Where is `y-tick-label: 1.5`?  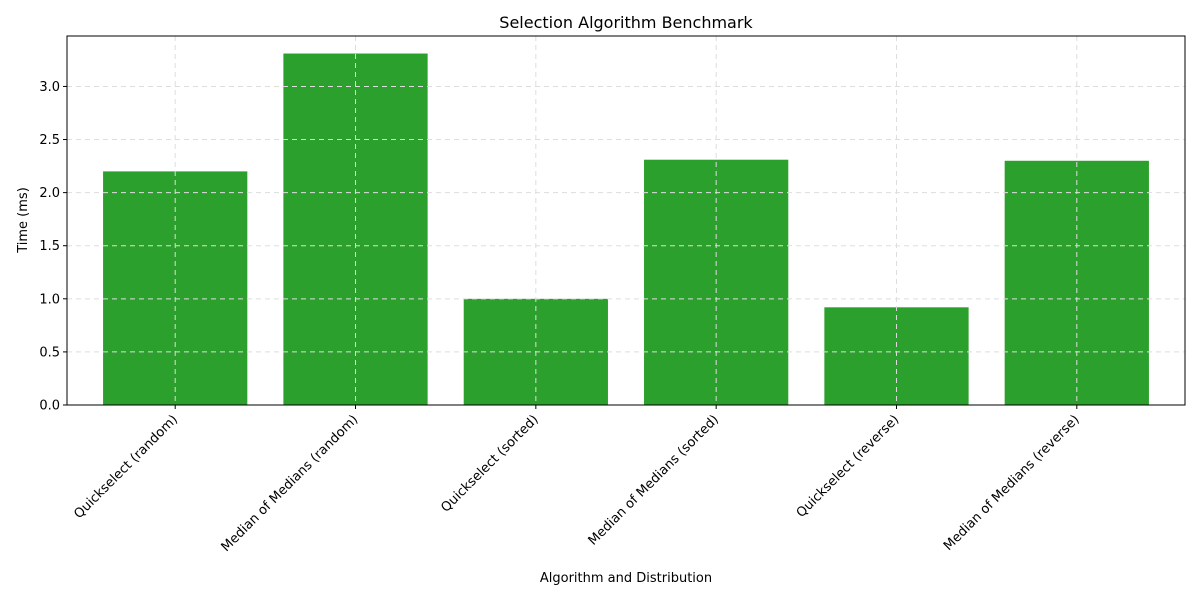
y-tick-label: 1.5 is located at coordinates (49, 246).